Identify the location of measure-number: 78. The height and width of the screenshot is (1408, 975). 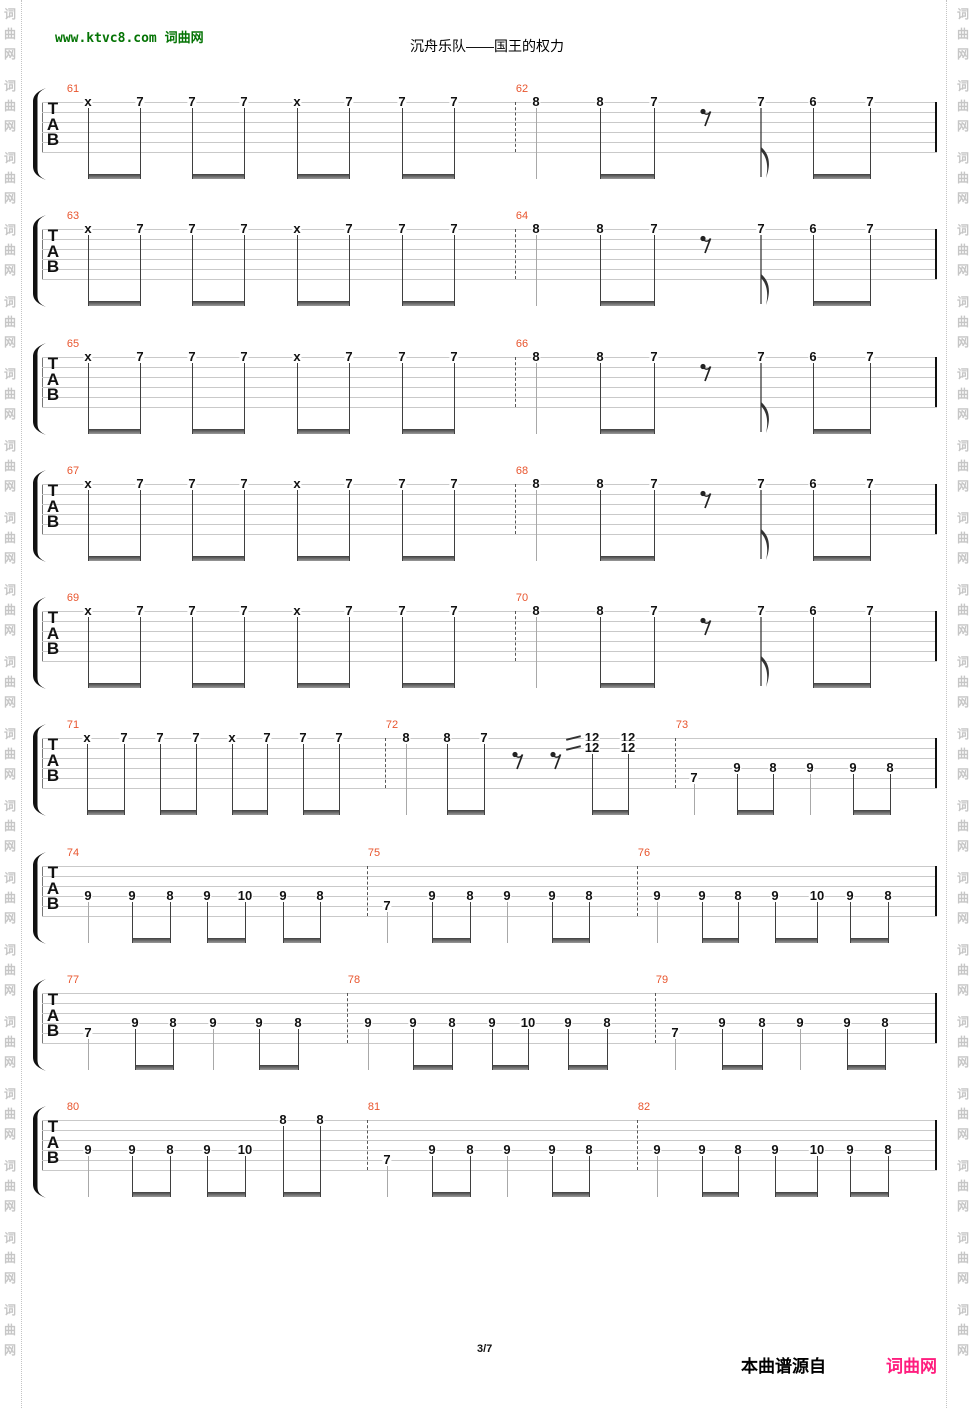
(354, 980).